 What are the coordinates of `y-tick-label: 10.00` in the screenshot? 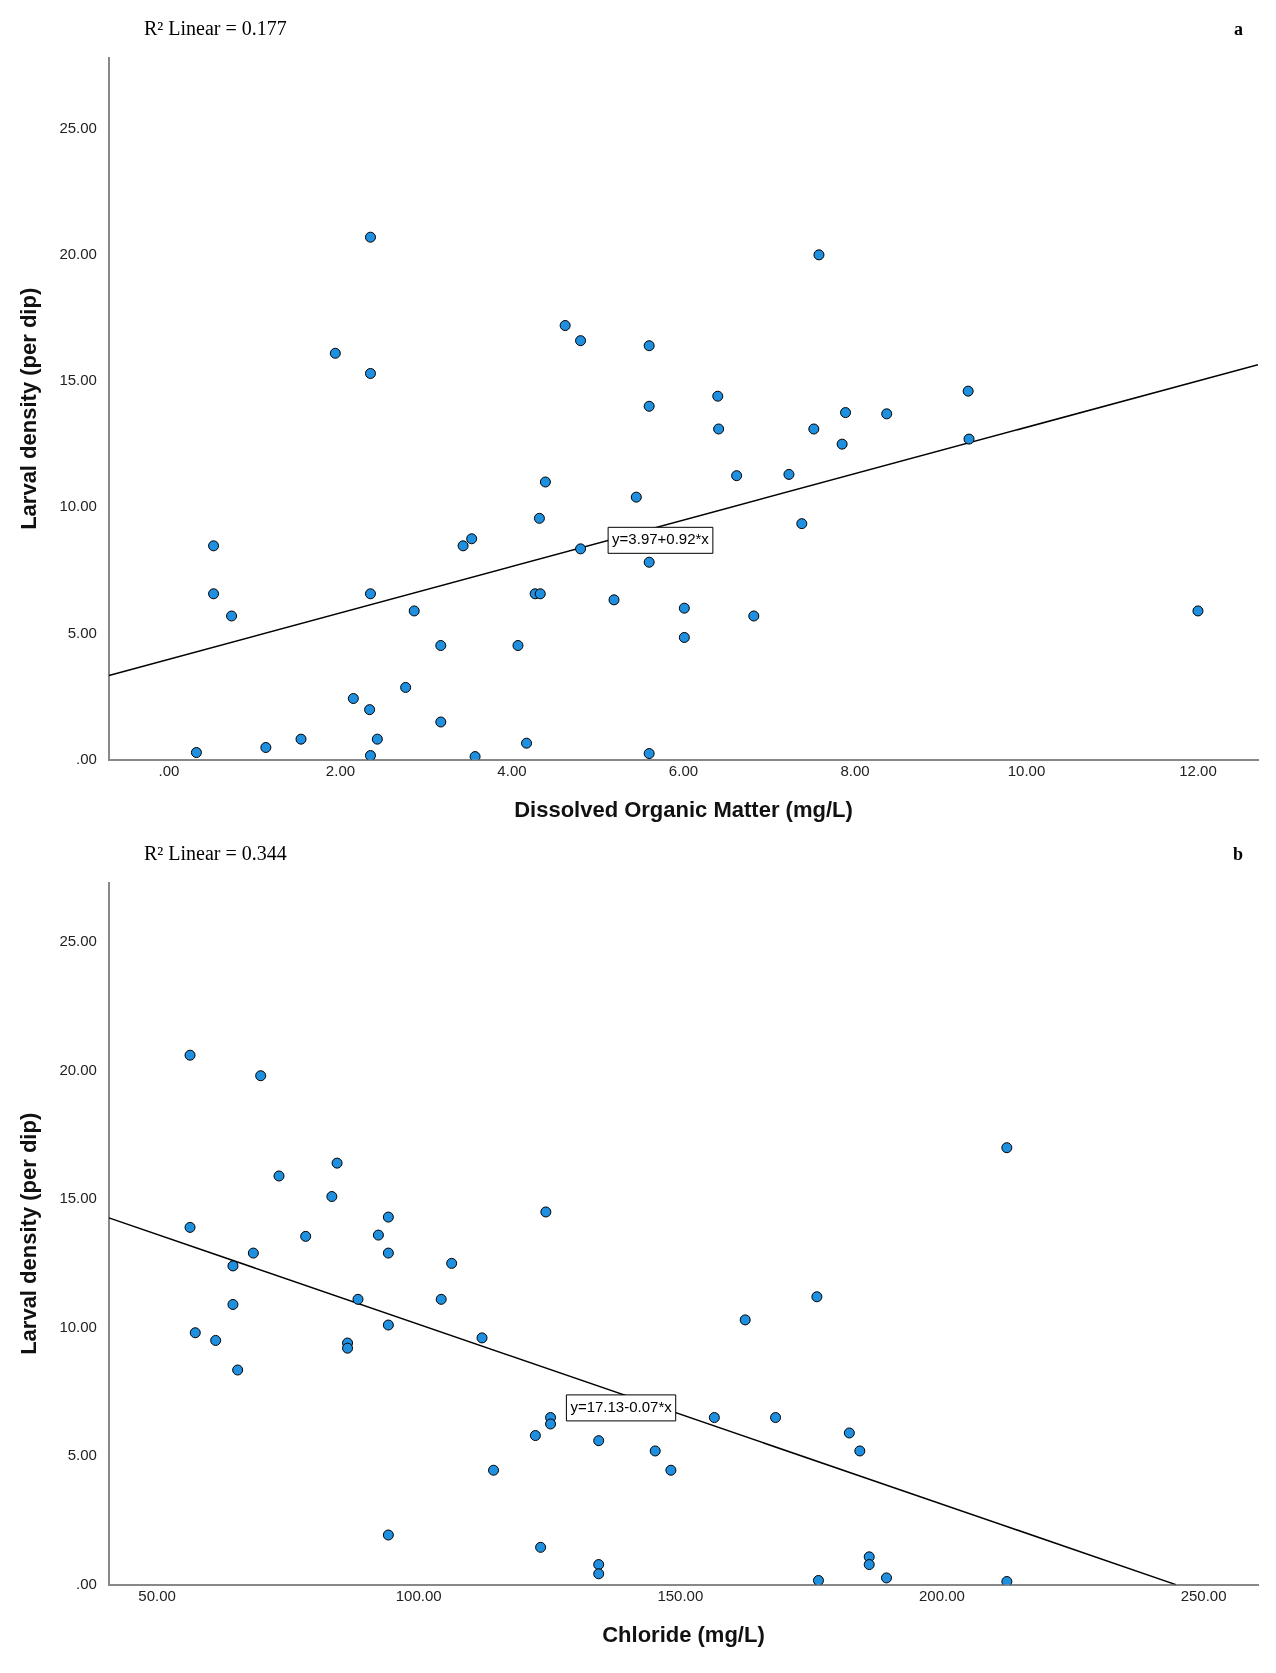 It's located at (78, 506).